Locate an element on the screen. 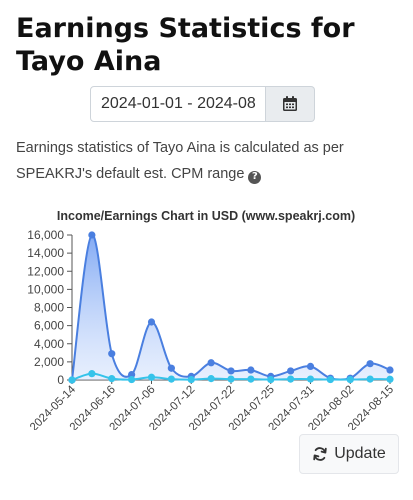 This screenshot has height=500, width=413. y-tick-label: 16,000 is located at coordinates (45, 235).